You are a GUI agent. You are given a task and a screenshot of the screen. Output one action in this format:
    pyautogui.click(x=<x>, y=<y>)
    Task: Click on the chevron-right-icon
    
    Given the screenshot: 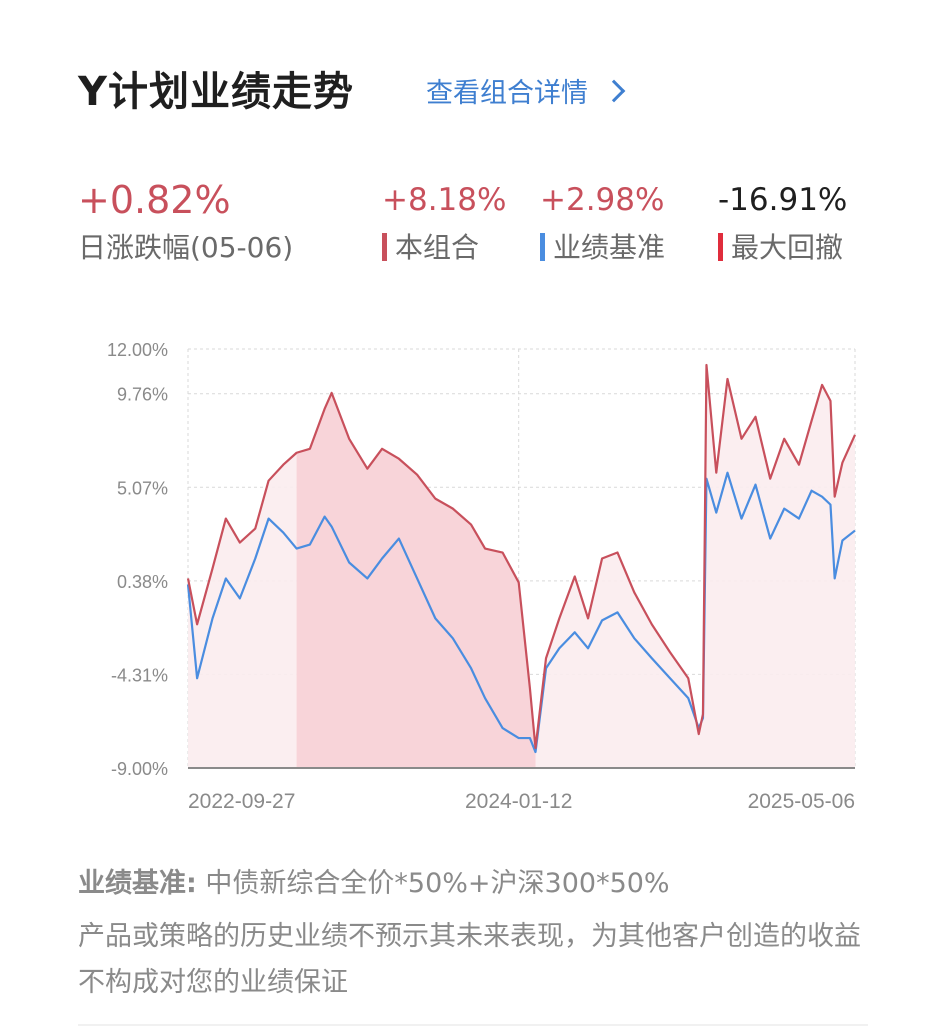 What is the action you would take?
    pyautogui.click(x=614, y=91)
    